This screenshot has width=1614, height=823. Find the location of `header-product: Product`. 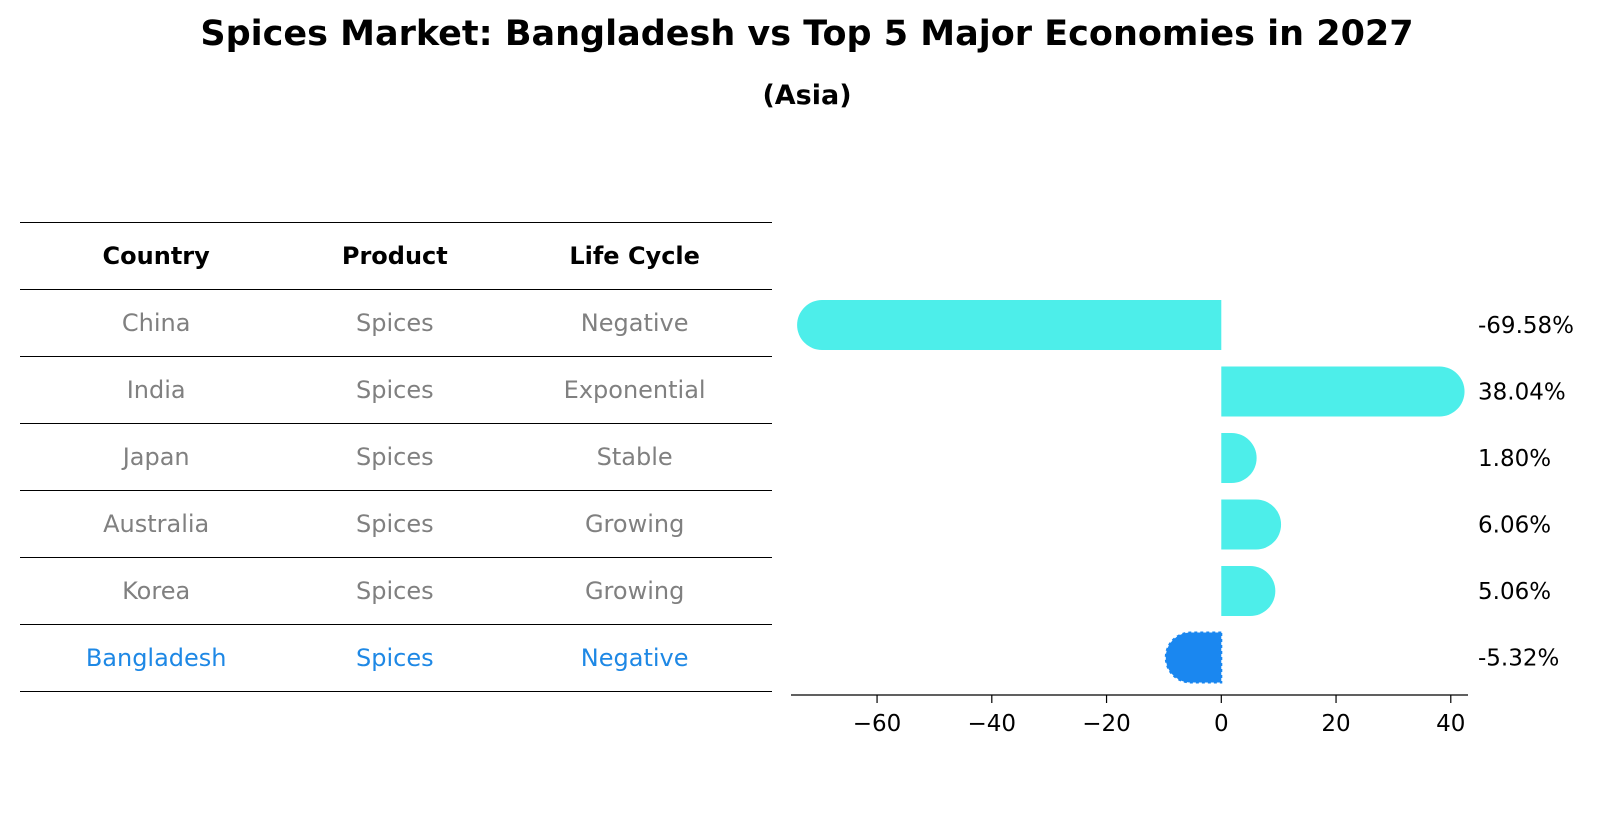

header-product: Product is located at coordinates (395, 256).